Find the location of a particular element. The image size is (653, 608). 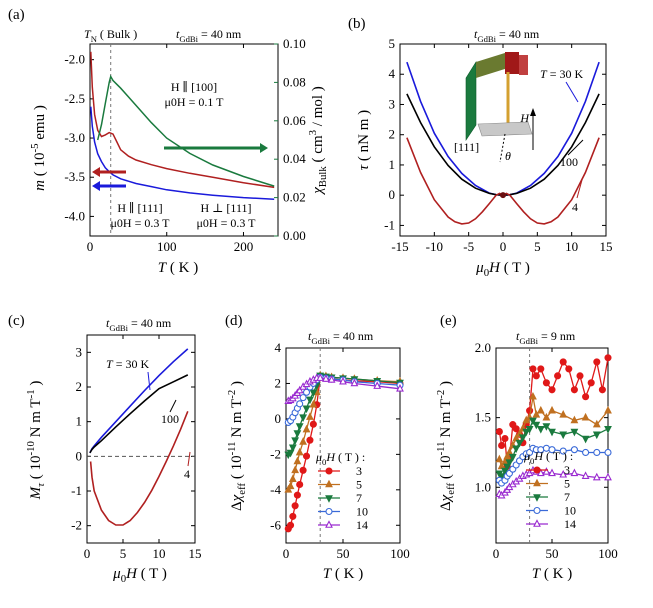

legend-label-e-4: 14 is located at coordinates (570, 524).